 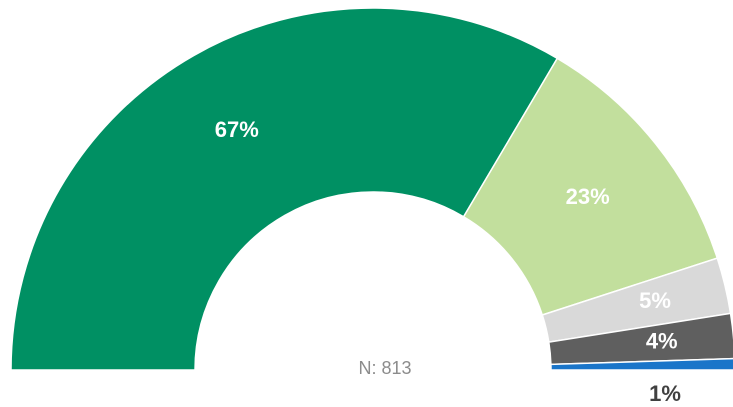 What do you see at coordinates (237, 129) in the screenshot?
I see `slice-label: 67%` at bounding box center [237, 129].